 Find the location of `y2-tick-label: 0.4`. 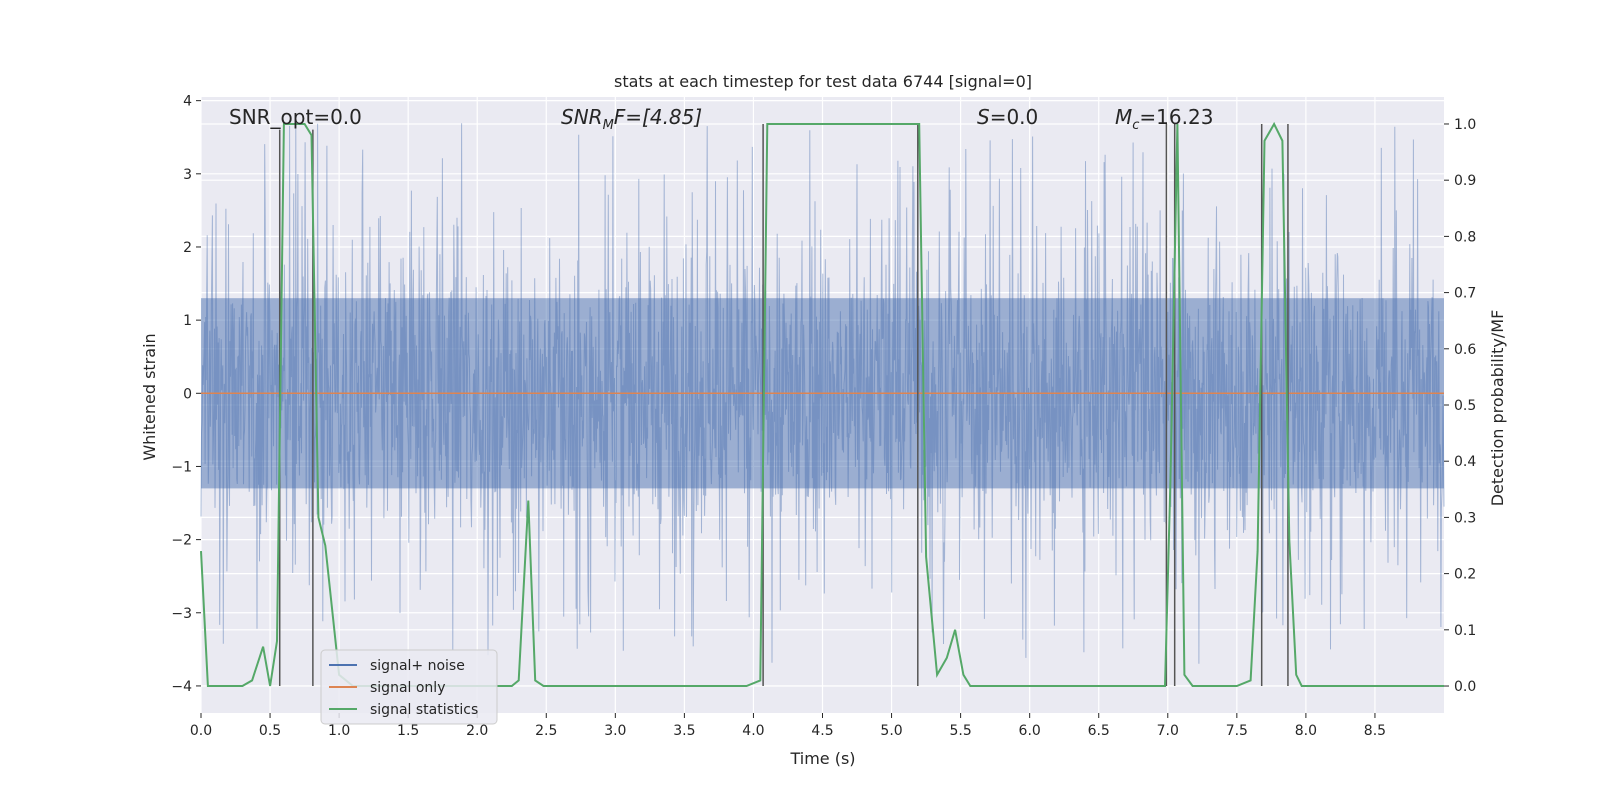

y2-tick-label: 0.4 is located at coordinates (1465, 462).